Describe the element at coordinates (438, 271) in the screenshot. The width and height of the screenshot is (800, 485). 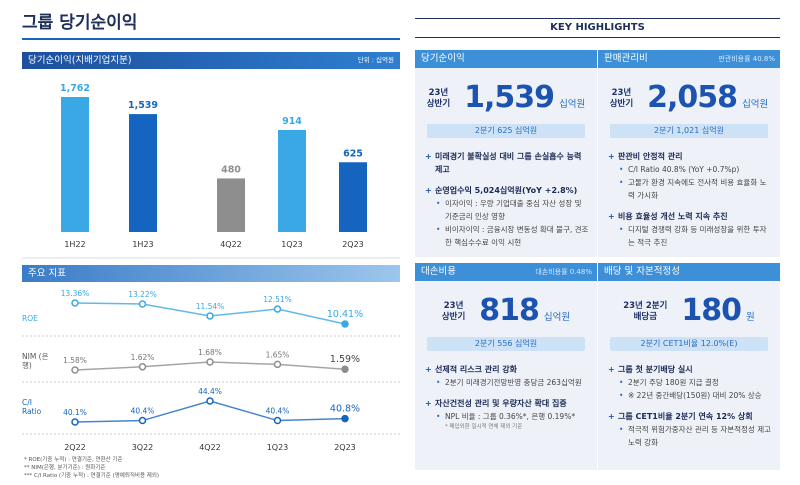
I see `box-title: 대손비용` at that location.